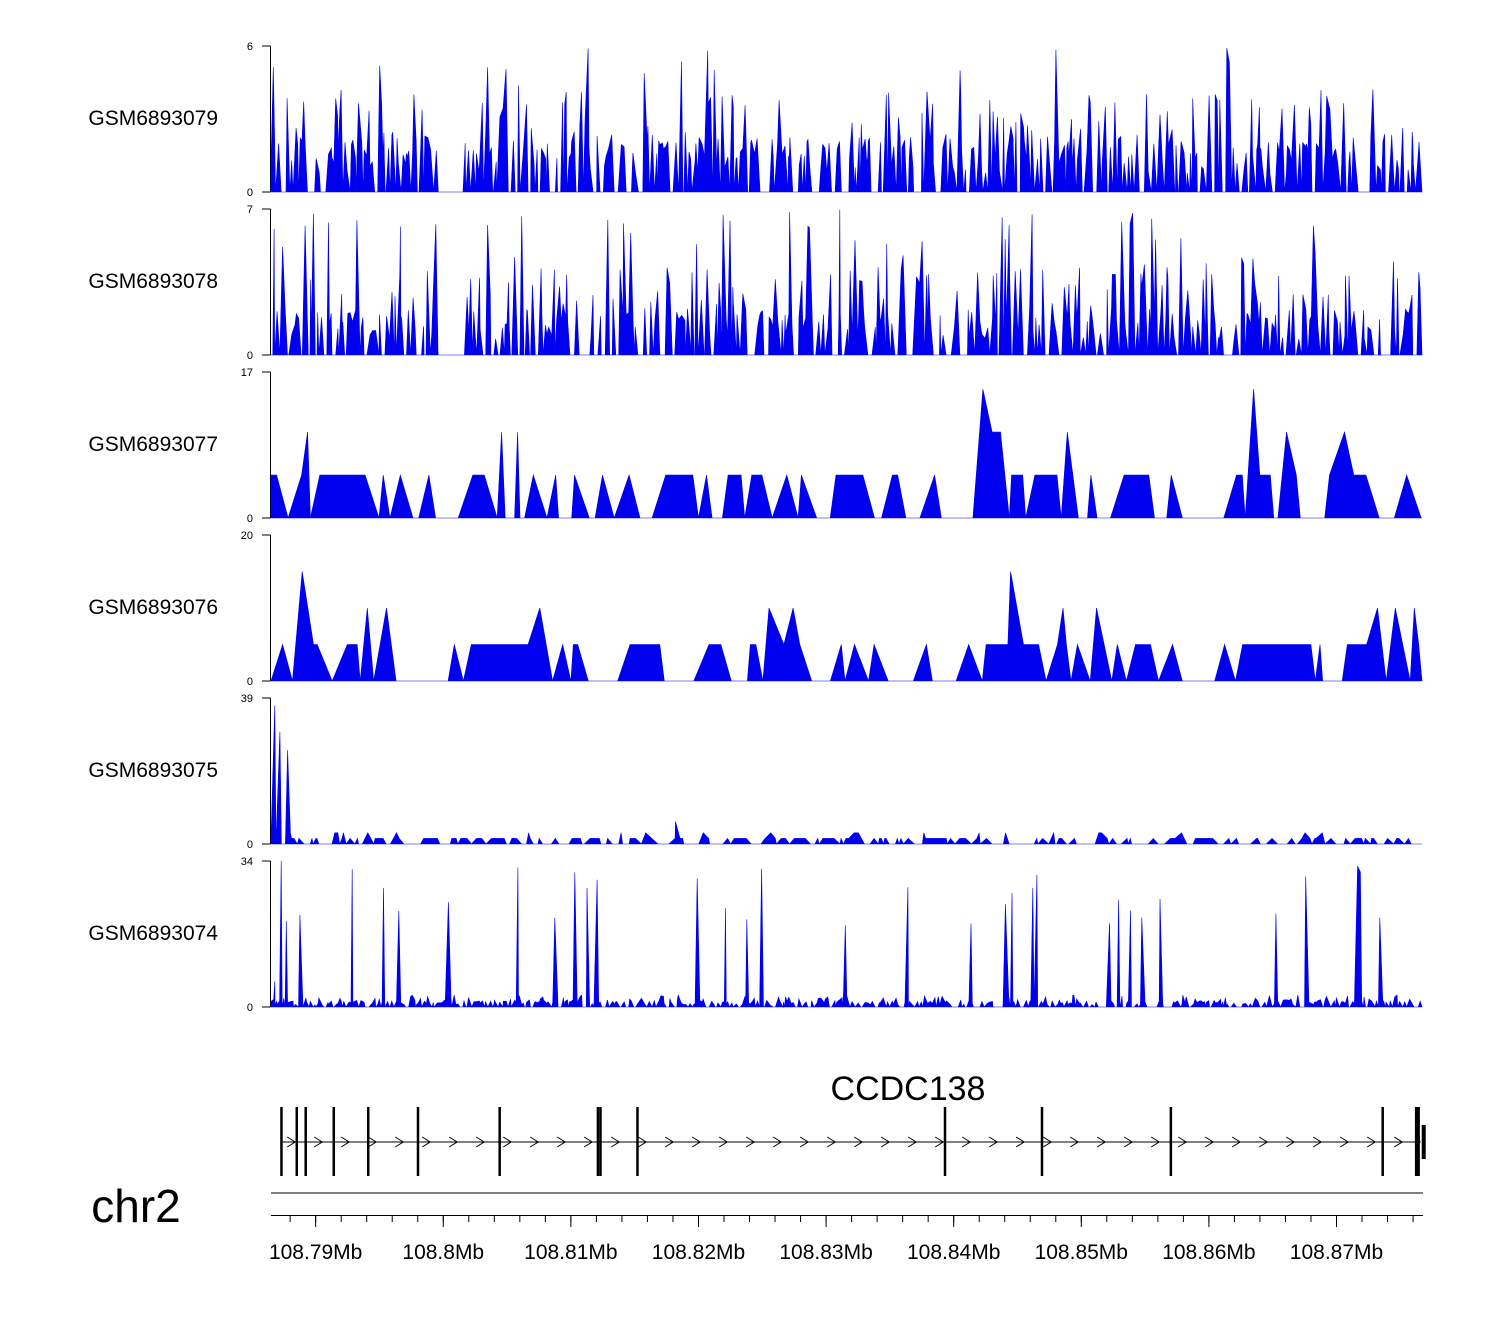  What do you see at coordinates (153, 118) in the screenshot?
I see `track-name-label: GSM6893079` at bounding box center [153, 118].